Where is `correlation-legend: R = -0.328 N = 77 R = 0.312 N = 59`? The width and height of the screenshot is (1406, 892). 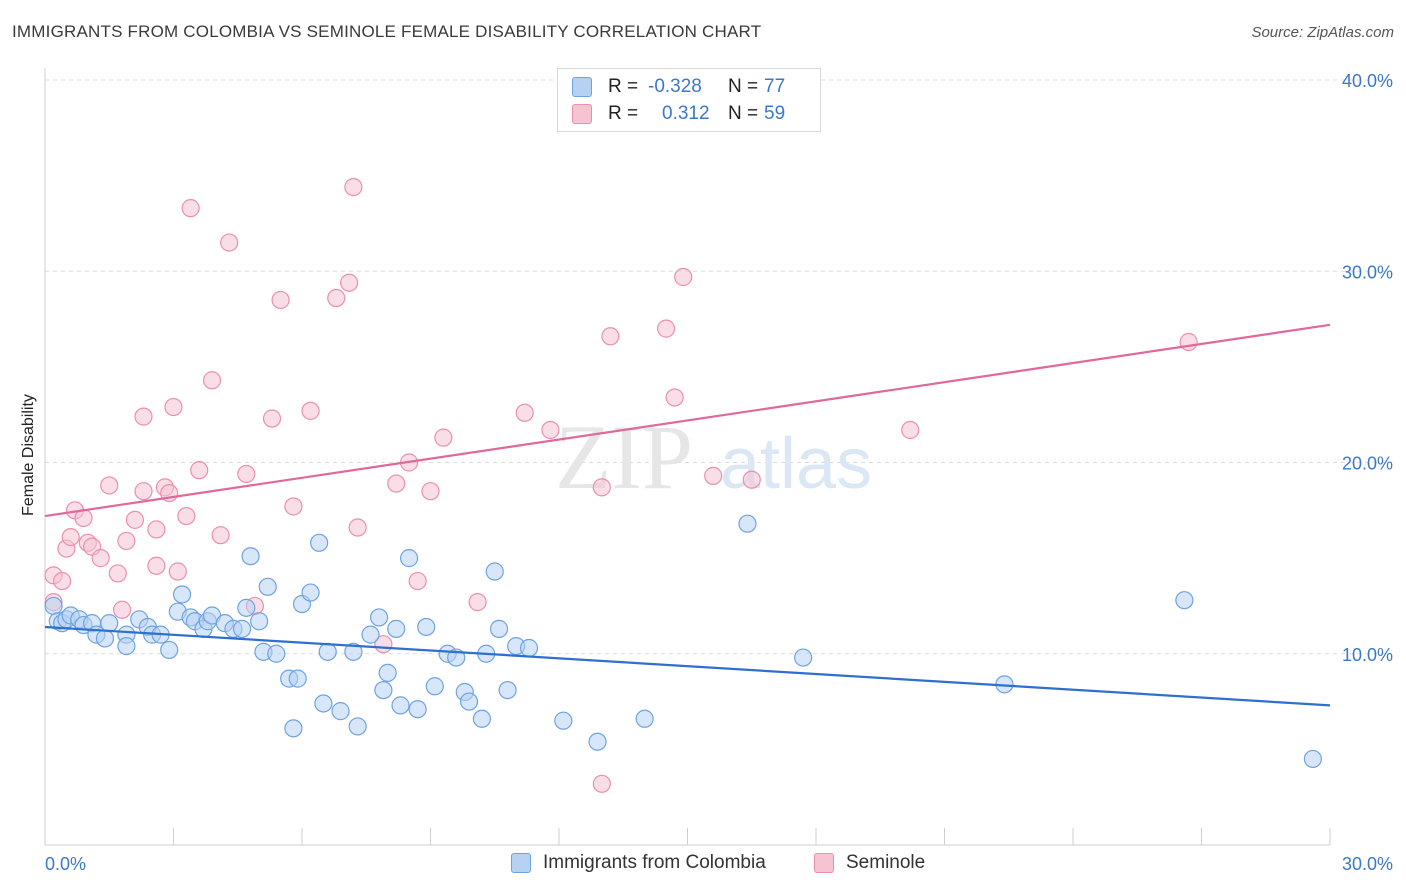
correlation-legend: R = -0.328 N = 77 R = 0.312 N = 59 is located at coordinates (689, 100).